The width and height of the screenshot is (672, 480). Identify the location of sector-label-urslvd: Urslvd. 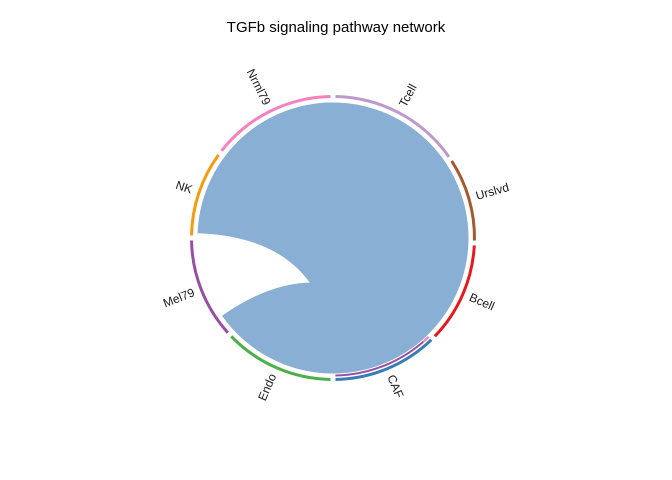
(492, 191).